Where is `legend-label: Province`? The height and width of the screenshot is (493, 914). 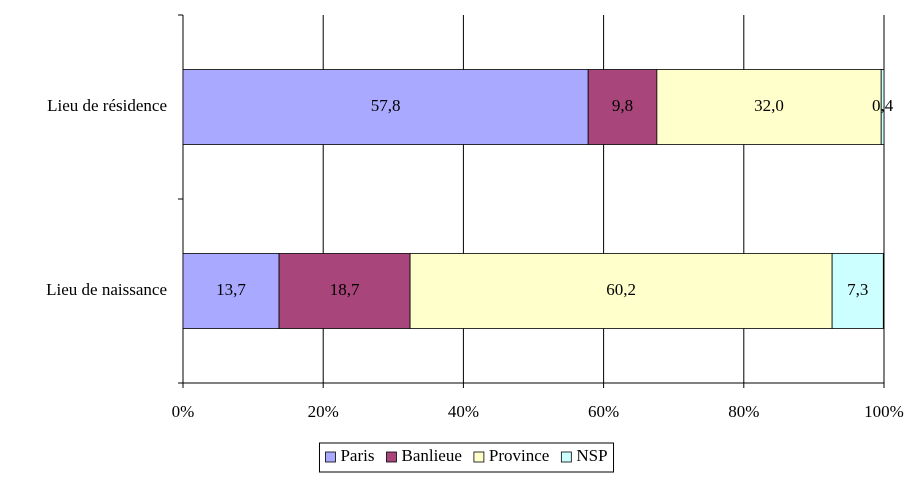 legend-label: Province is located at coordinates (519, 455).